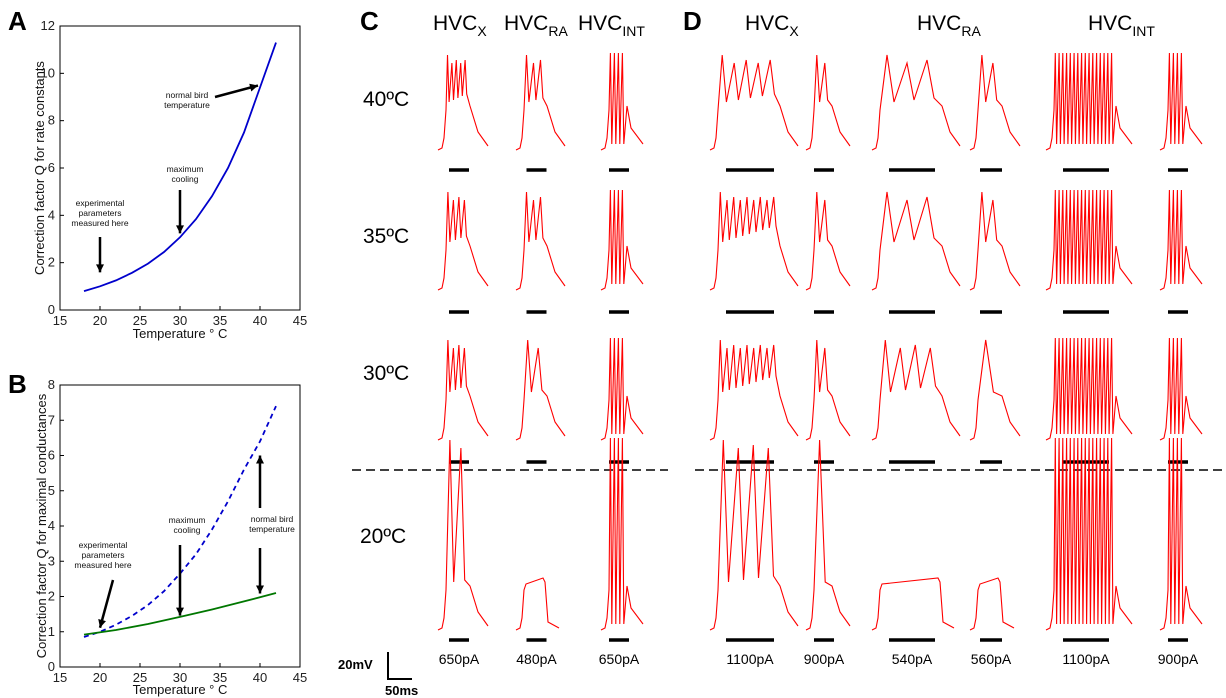 This screenshot has width=1226, height=698. What do you see at coordinates (51, 384) in the screenshot?
I see `y-tick-label: 8` at bounding box center [51, 384].